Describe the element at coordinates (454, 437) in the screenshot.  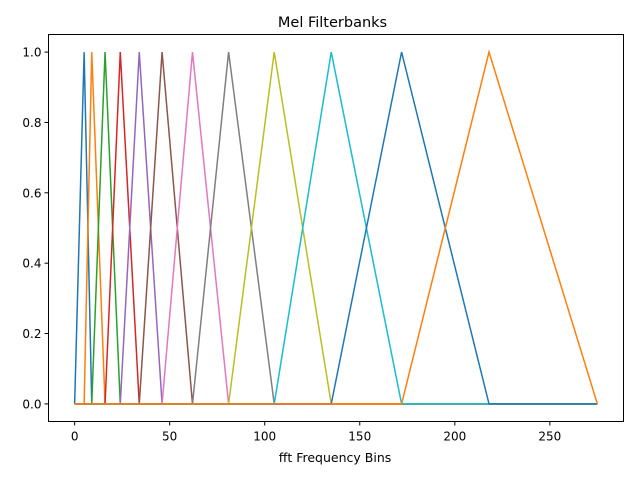
I see `x-tick-label: 200` at that location.